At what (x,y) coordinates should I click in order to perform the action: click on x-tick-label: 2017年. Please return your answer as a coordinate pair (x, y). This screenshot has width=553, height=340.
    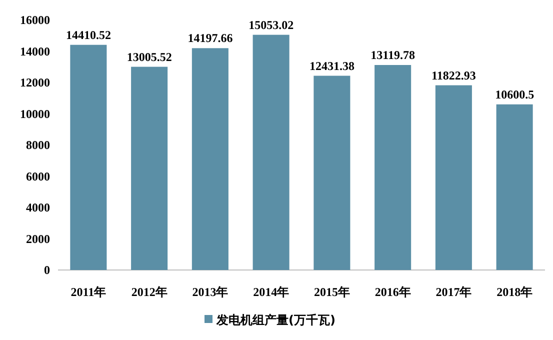
    Looking at the image, I should click on (454, 292).